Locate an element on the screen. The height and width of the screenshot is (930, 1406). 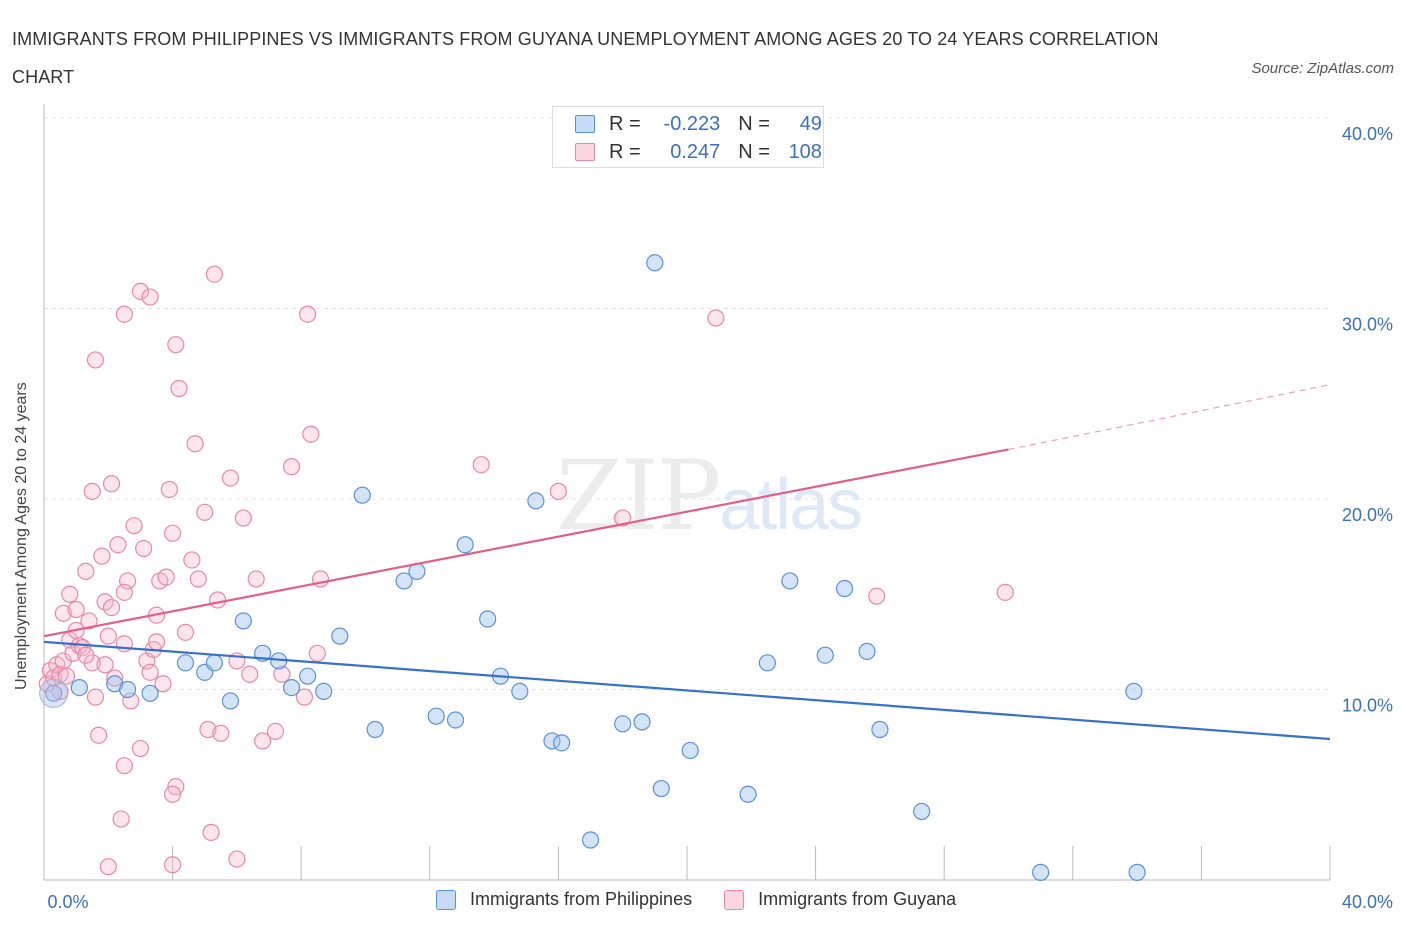
y-tick-label: 20.0% is located at coordinates (1367, 515).